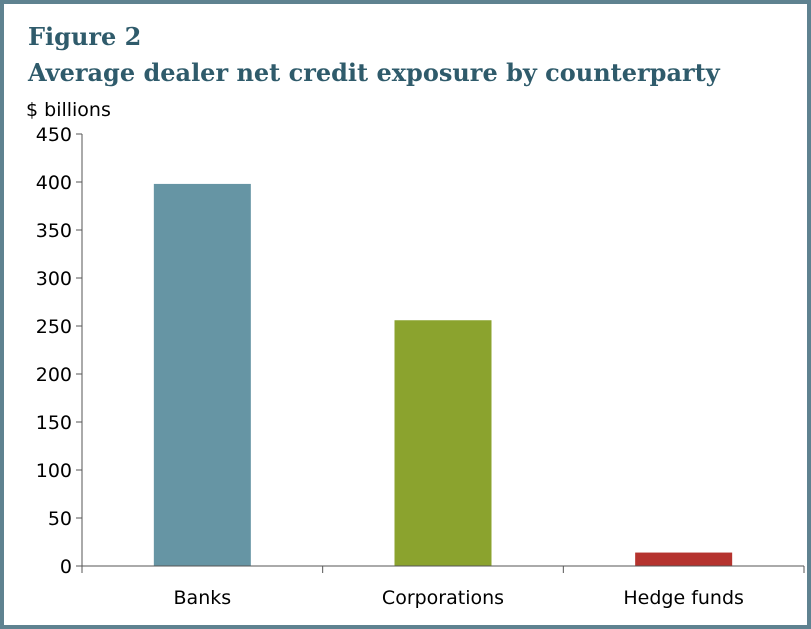 This screenshot has height=629, width=811. What do you see at coordinates (68, 110) in the screenshot?
I see `y-axis-unit-label: $ billions` at bounding box center [68, 110].